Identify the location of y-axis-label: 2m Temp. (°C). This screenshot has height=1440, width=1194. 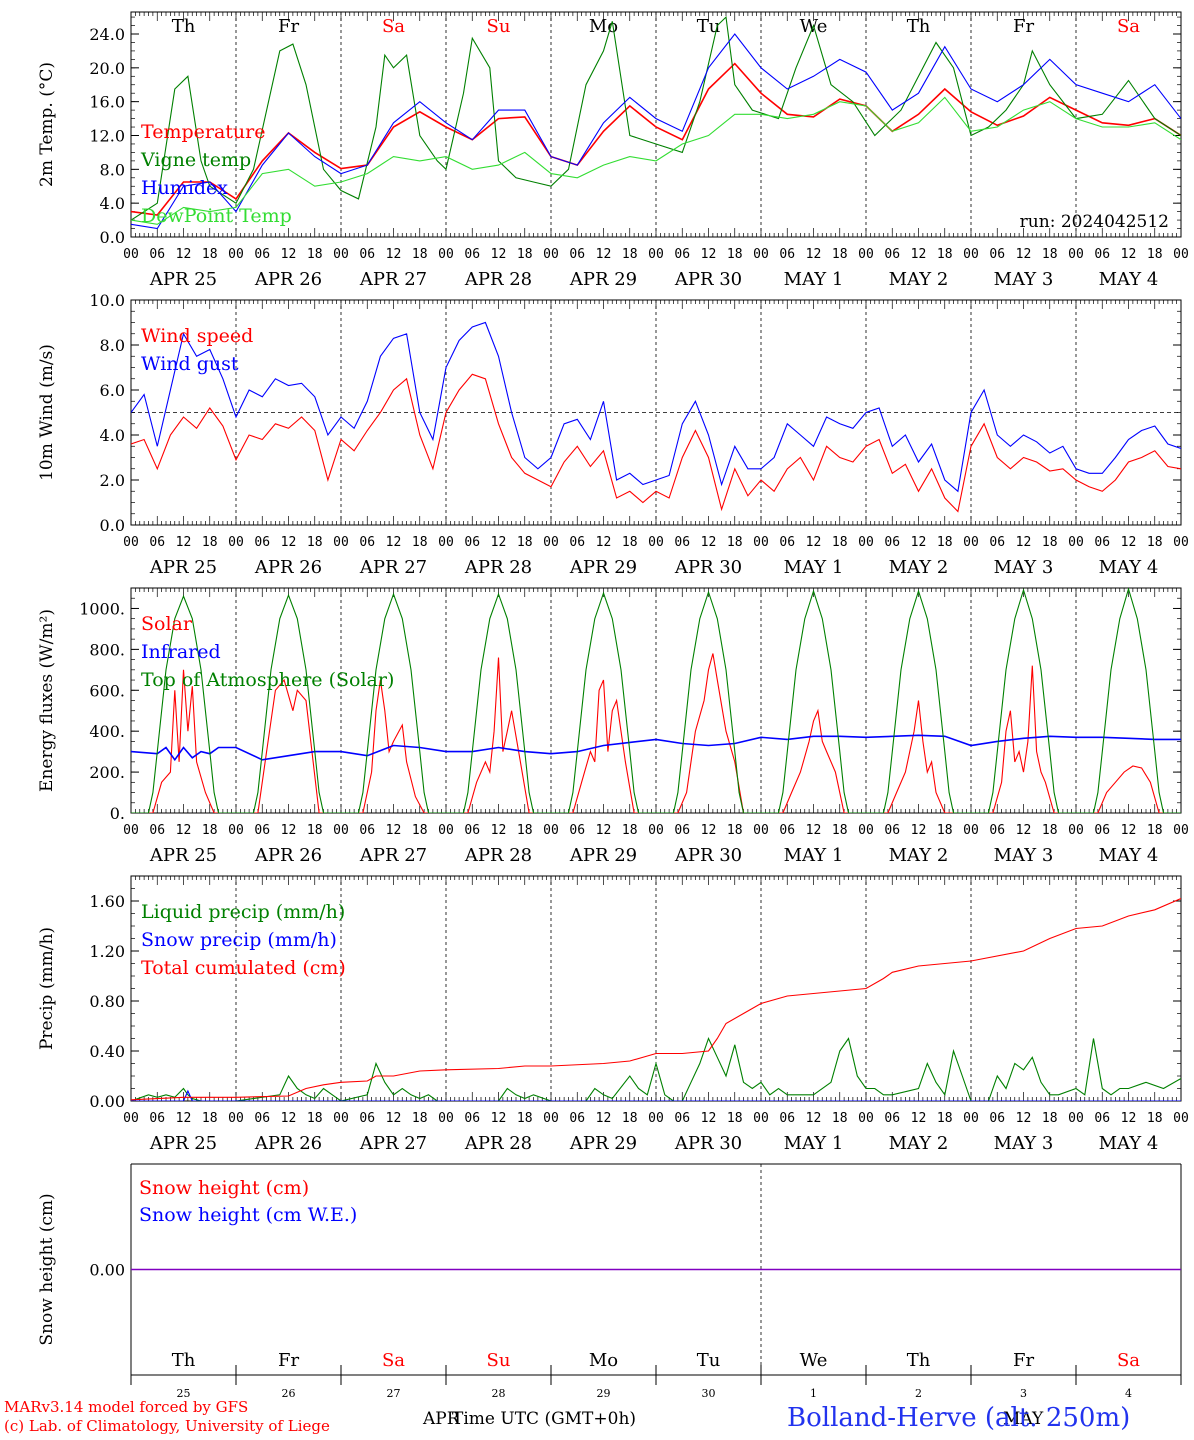
(47, 124).